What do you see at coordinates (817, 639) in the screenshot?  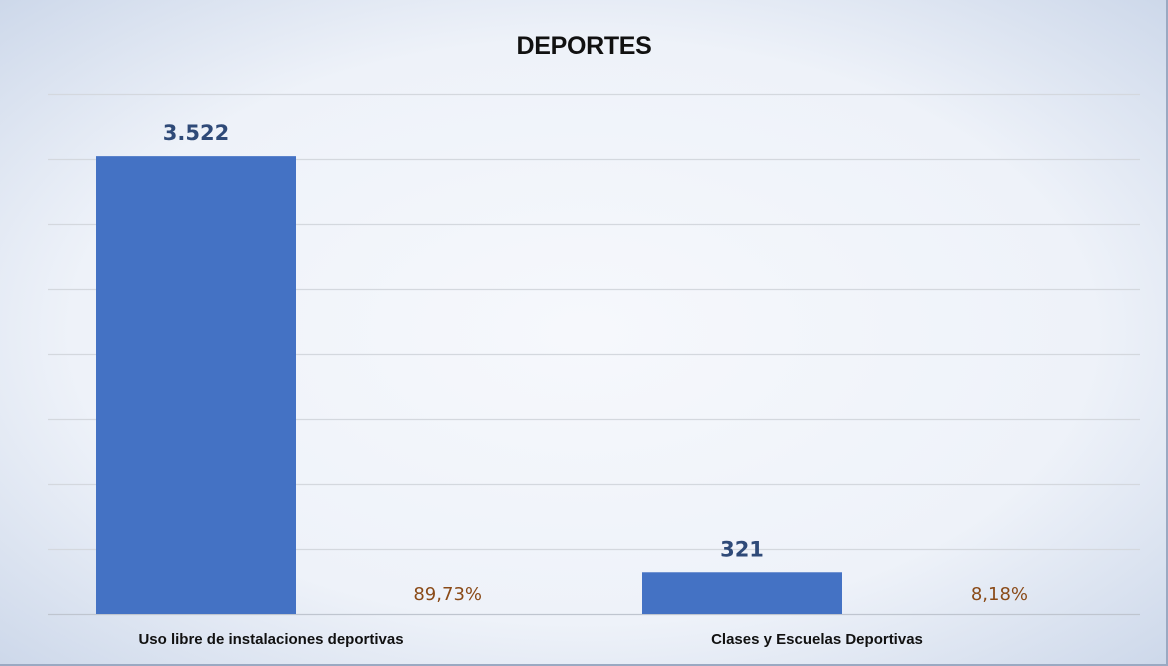 I see `category-label: Clases y Escuelas Deportivas` at bounding box center [817, 639].